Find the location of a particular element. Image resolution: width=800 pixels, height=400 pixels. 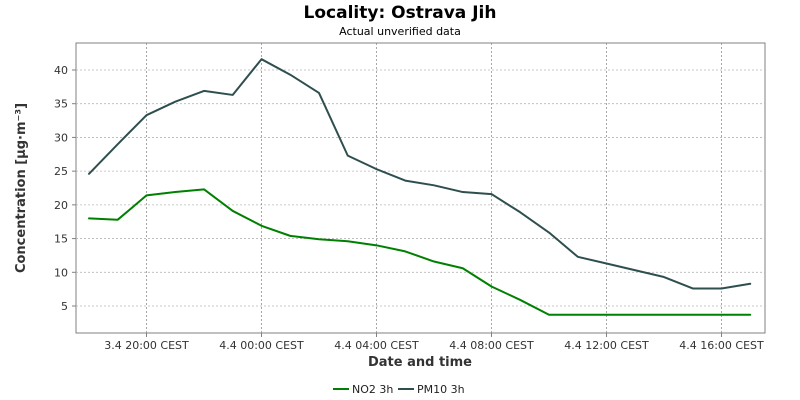

y-tick-label: 15 is located at coordinates (61, 239).